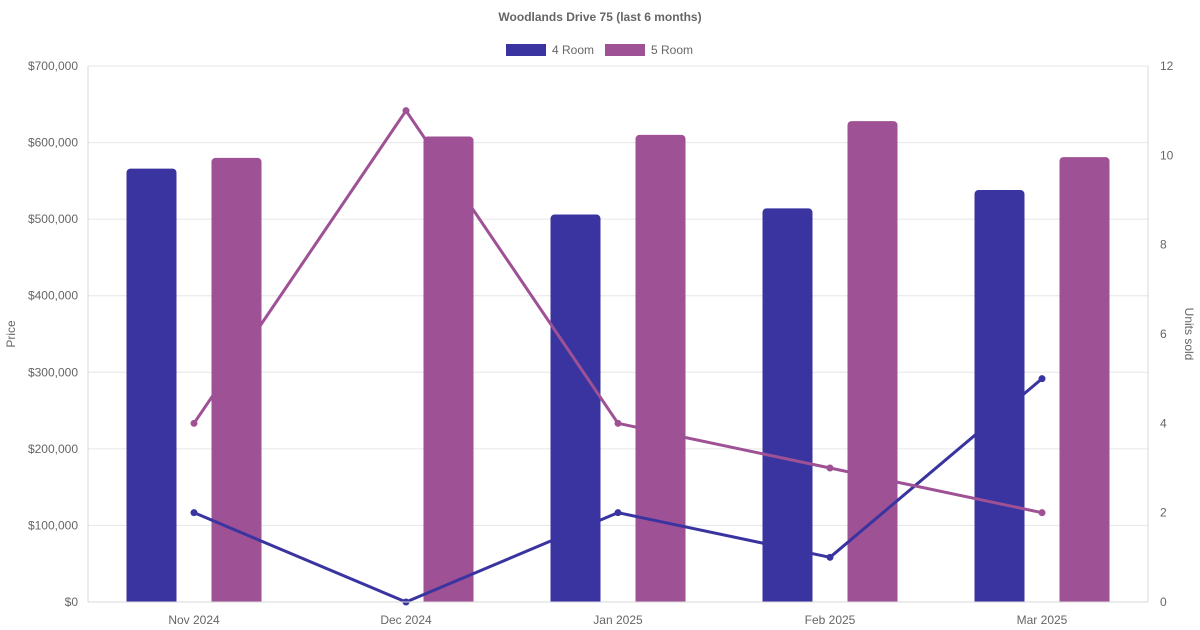 The height and width of the screenshot is (630, 1200). I want to click on legend-label-1: 4 Room, so click(573, 50).